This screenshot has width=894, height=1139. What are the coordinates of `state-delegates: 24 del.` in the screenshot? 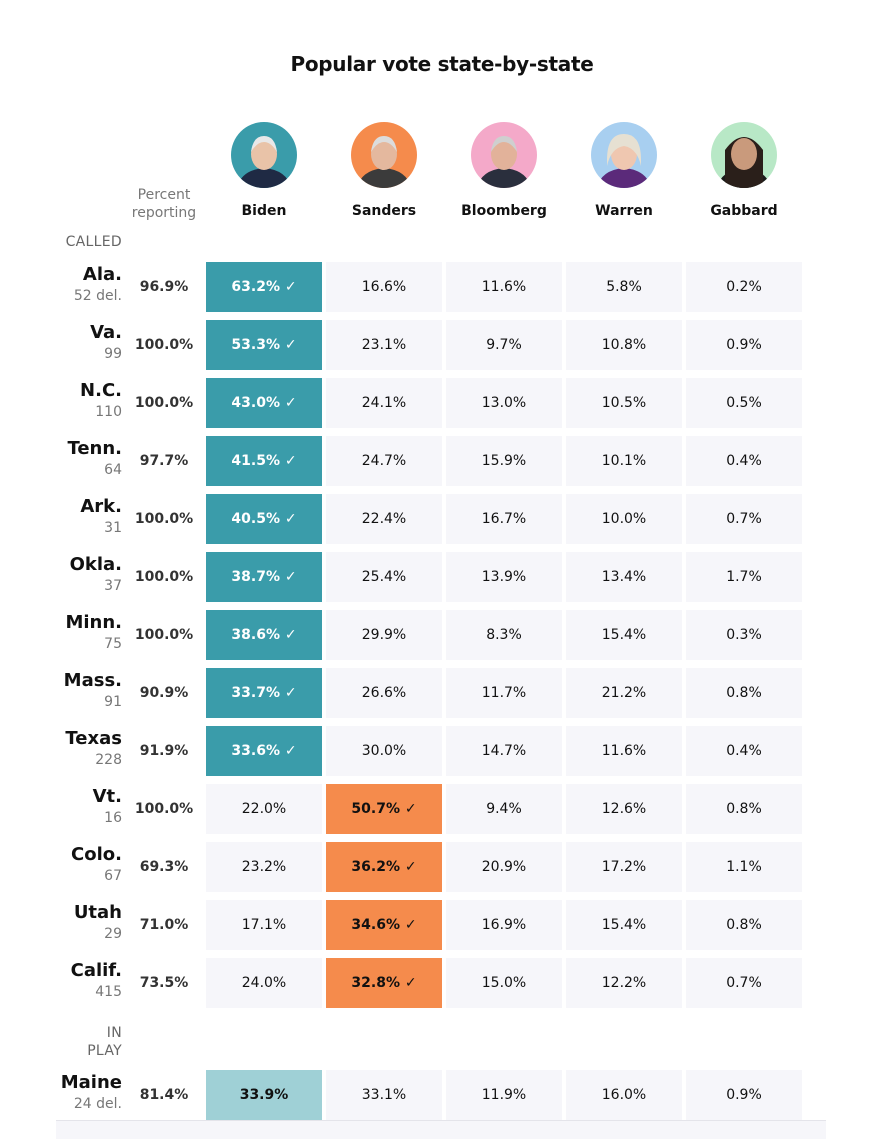 It's located at (97, 1104).